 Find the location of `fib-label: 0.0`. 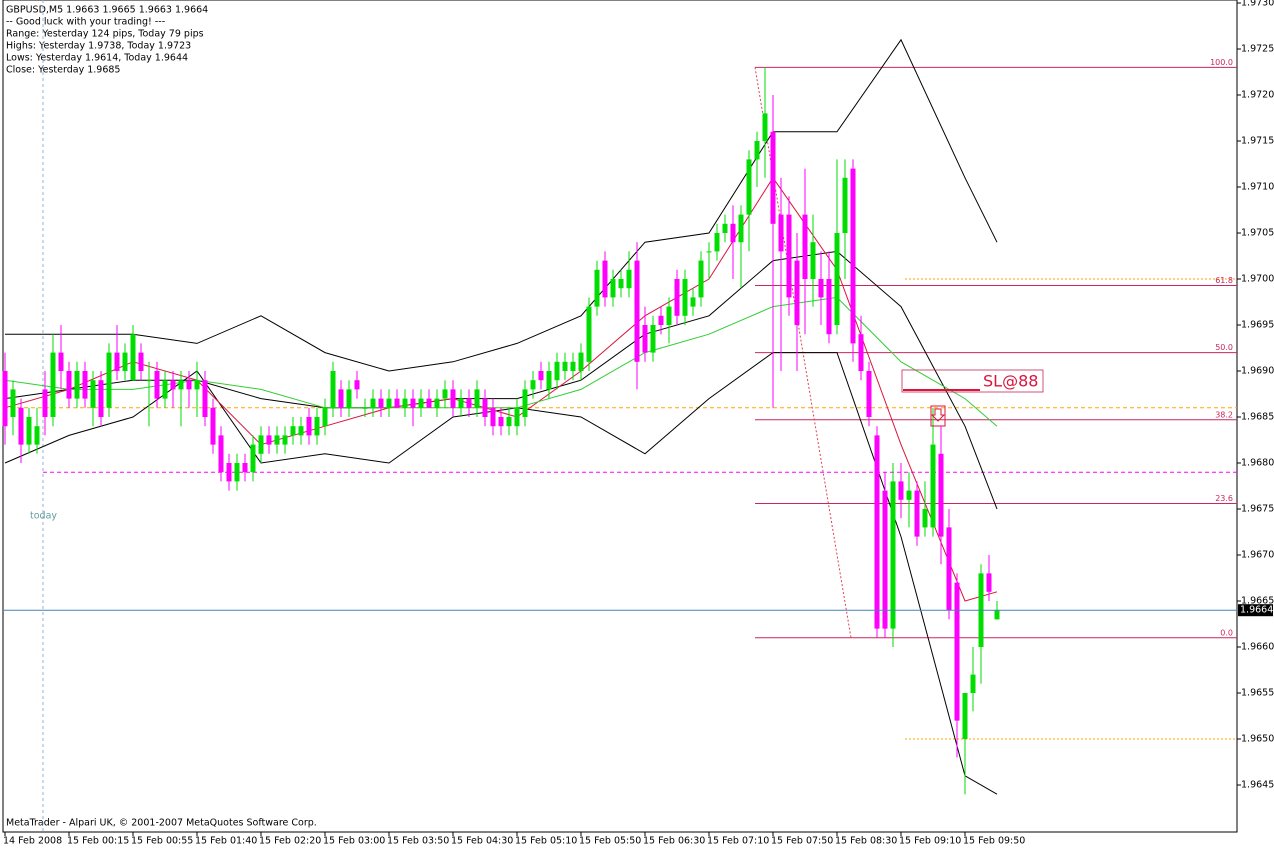

fib-label: 0.0 is located at coordinates (1226, 632).